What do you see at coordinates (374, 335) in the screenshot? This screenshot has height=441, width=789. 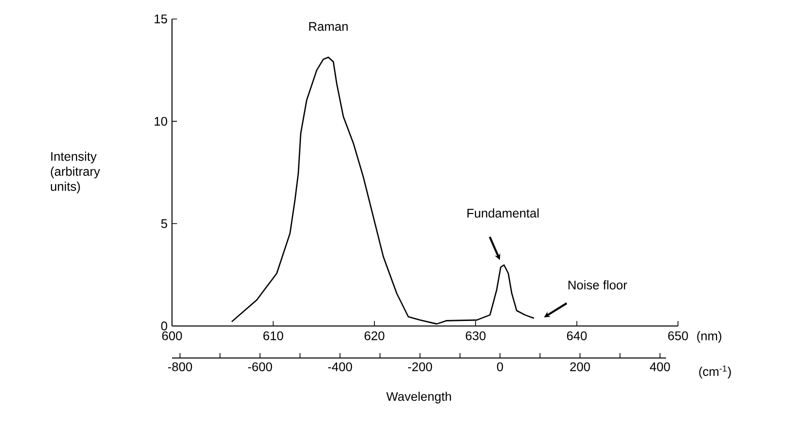 I see `x-tick-label: 620` at bounding box center [374, 335].